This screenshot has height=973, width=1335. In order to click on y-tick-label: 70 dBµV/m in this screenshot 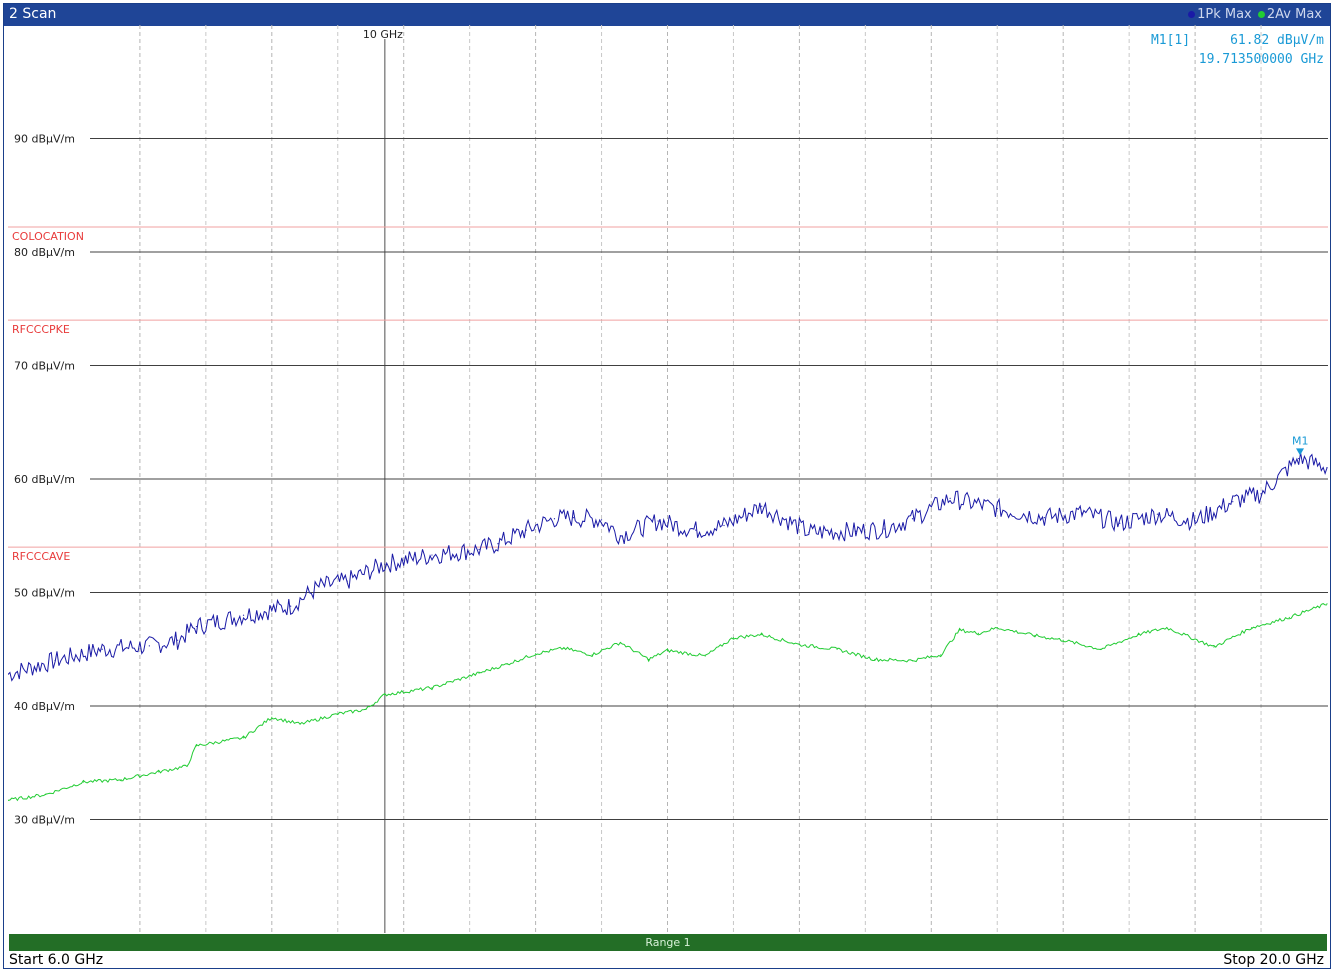, I will do `click(44, 366)`.